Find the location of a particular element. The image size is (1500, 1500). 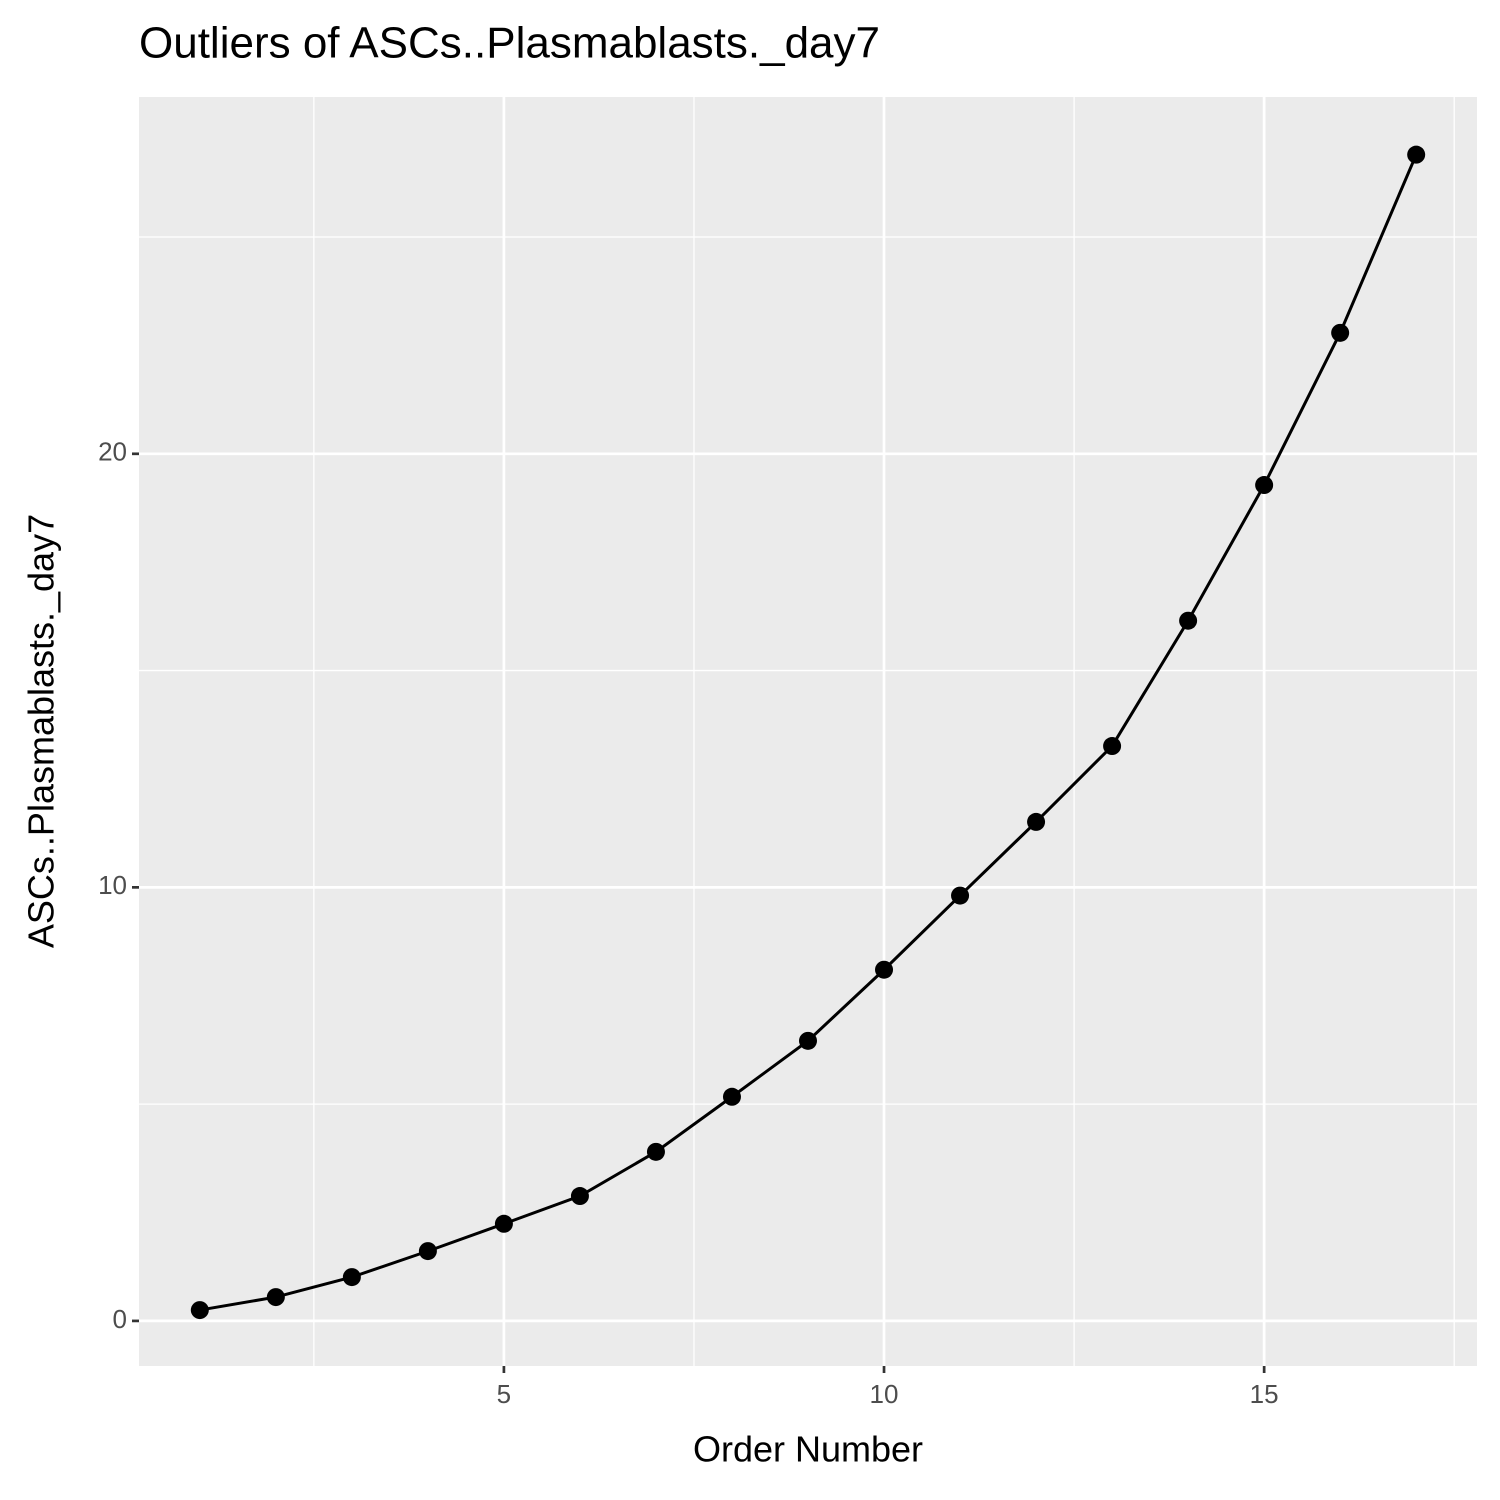

y-tick-label: 0 is located at coordinates (120, 1319).